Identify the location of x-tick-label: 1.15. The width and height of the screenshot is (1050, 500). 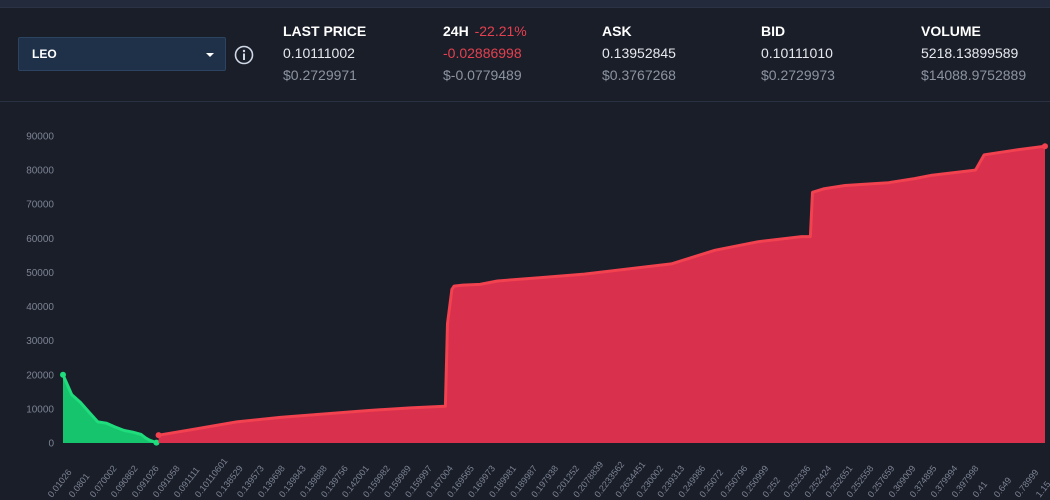
(1042, 489).